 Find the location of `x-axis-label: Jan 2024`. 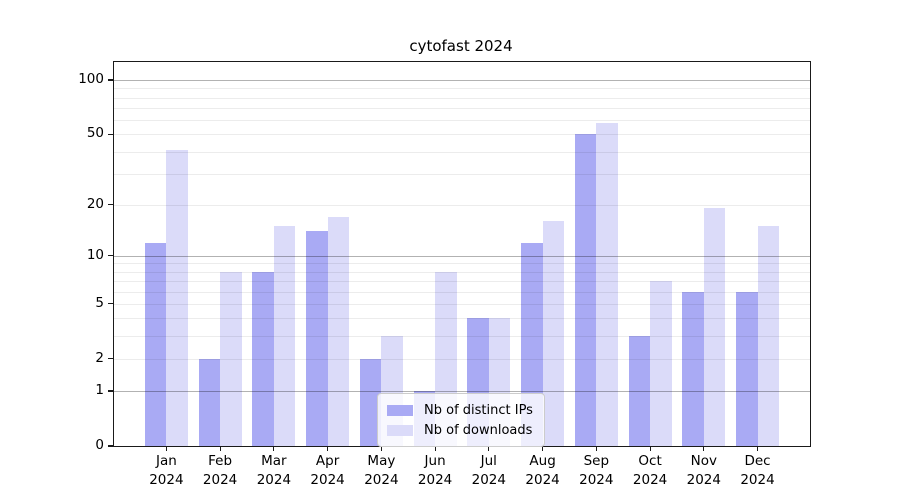

x-axis-label: Jan 2024 is located at coordinates (166, 470).